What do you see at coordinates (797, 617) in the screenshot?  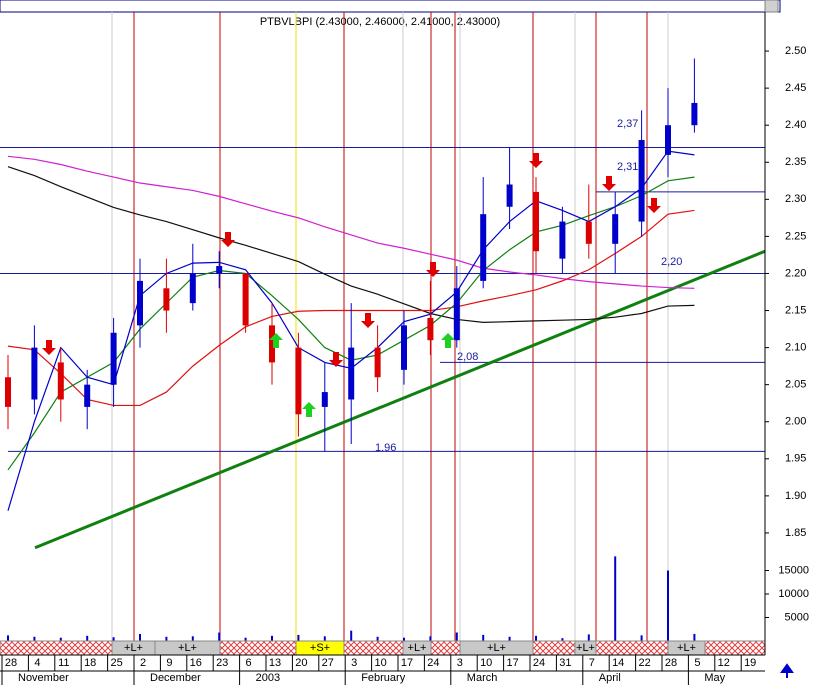 I see `volume-tick-label: 5000` at bounding box center [797, 617].